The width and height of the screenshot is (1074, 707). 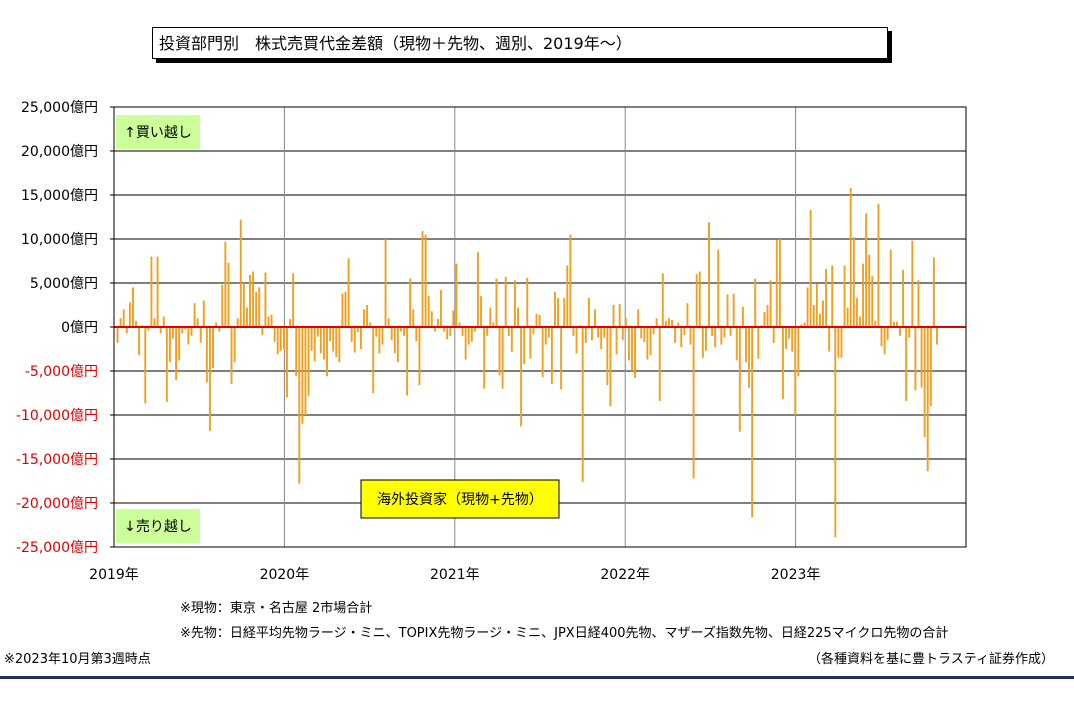 I want to click on x-tick-label: 2019年, so click(x=114, y=575).